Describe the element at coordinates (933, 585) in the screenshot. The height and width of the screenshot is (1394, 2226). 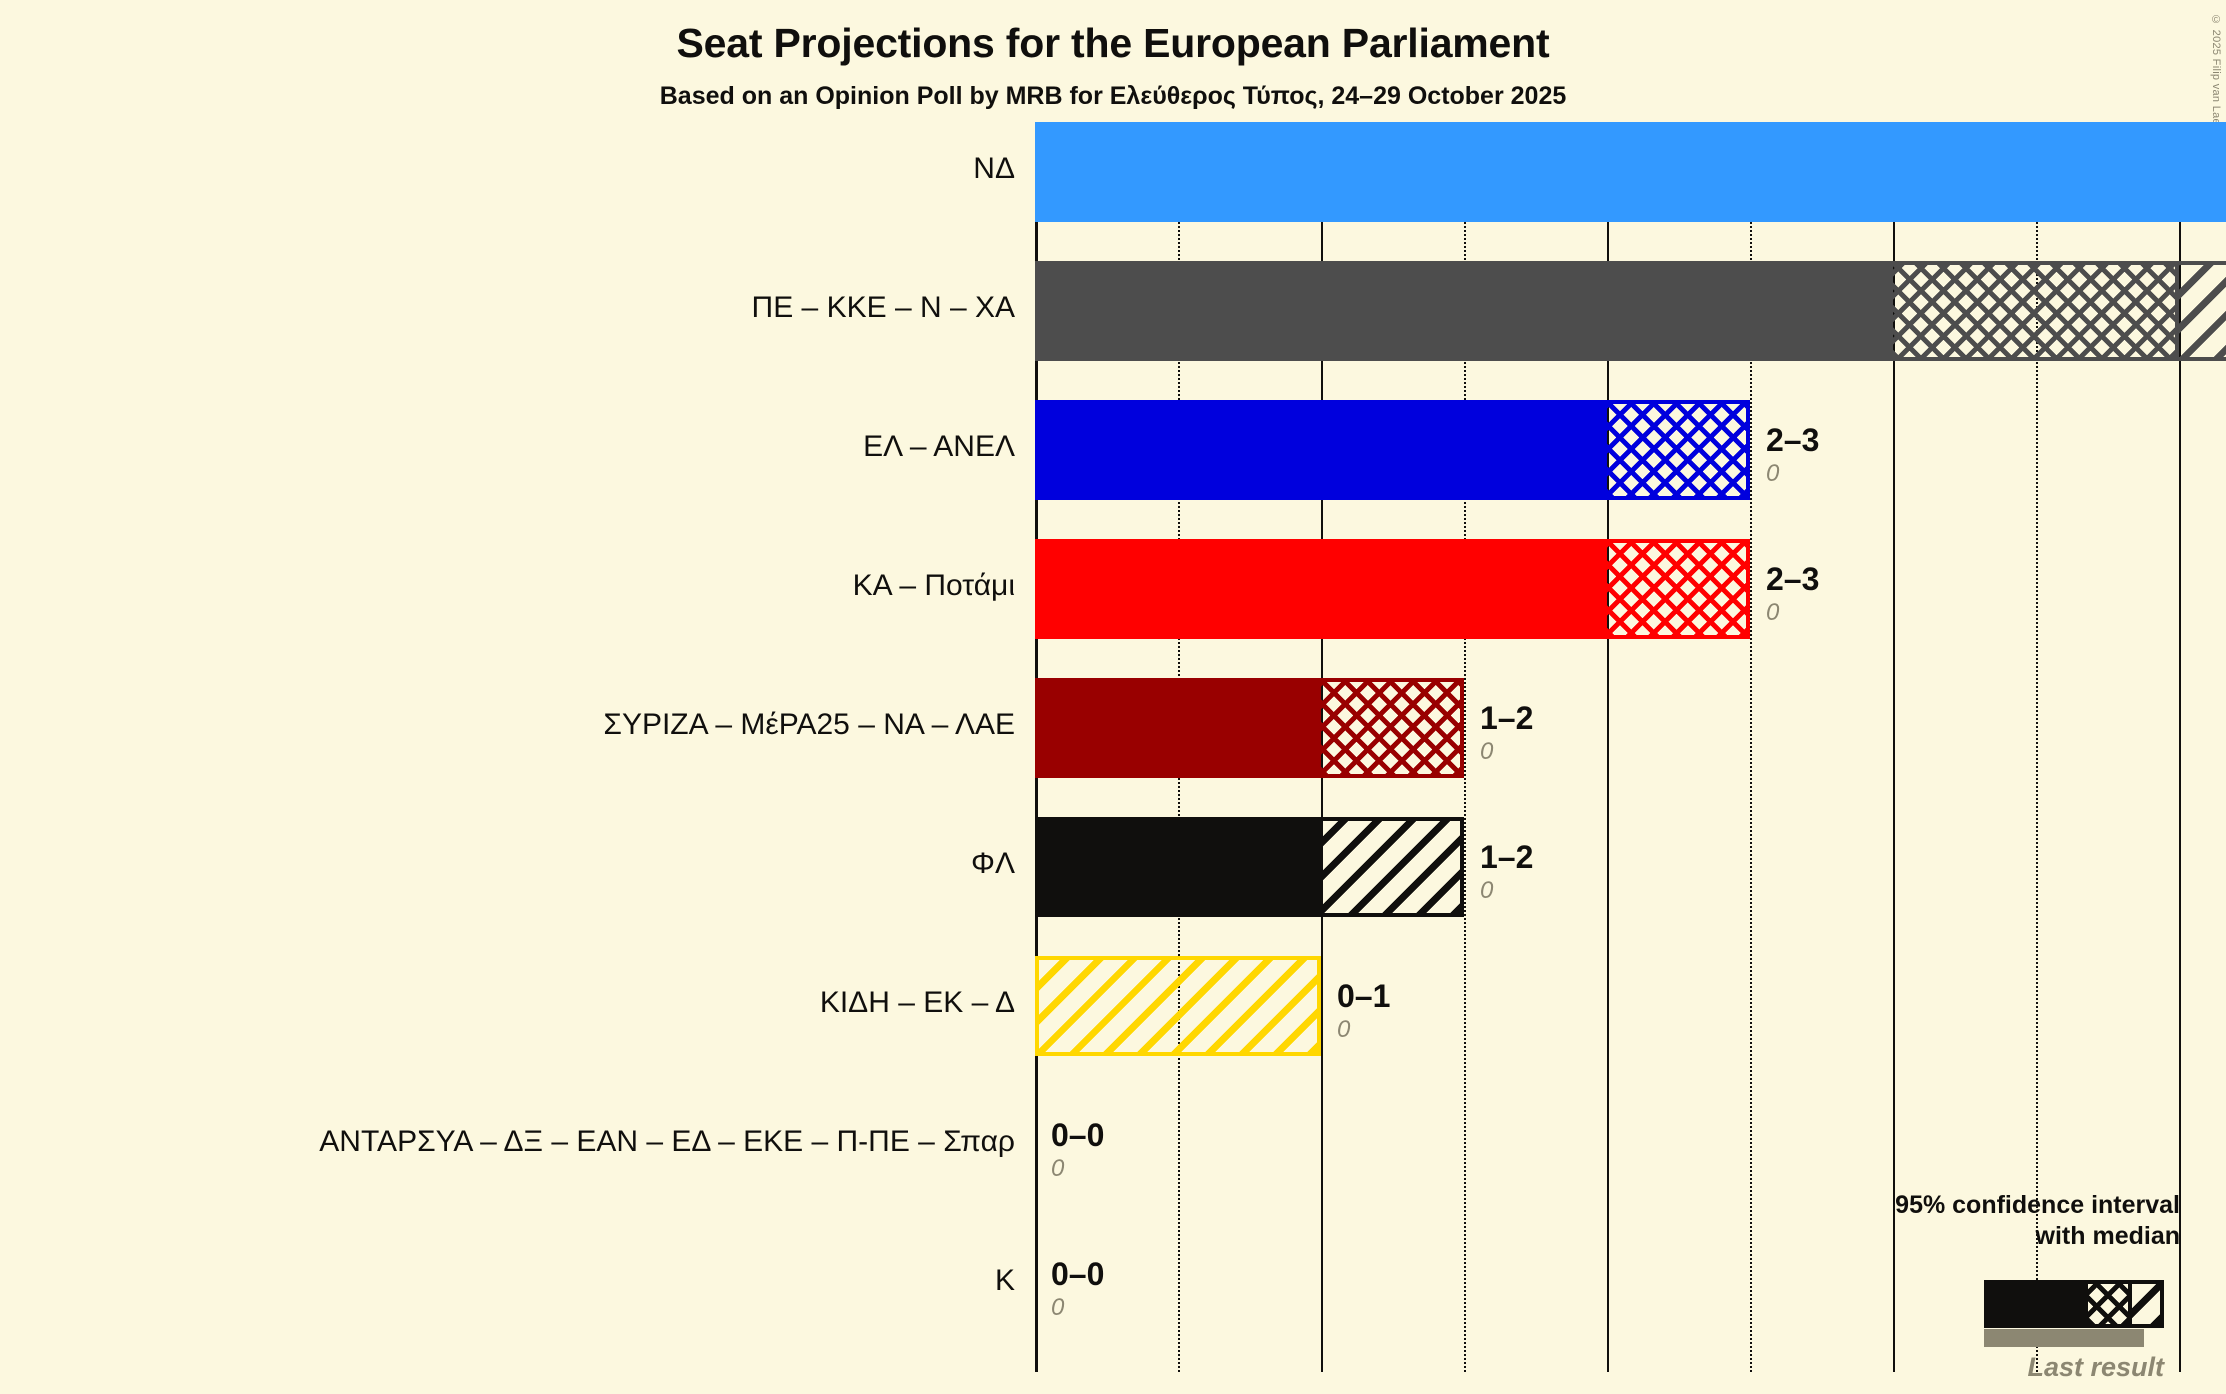
I see `category-label: ΚΑ – Ποτάμι` at that location.